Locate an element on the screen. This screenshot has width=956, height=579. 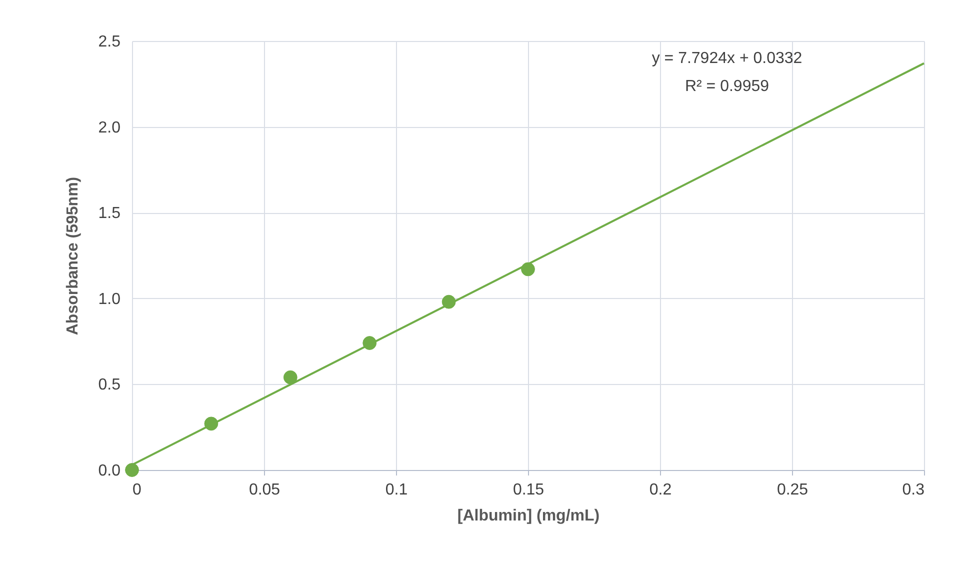
annotation: R² = 0.9959 is located at coordinates (727, 86).